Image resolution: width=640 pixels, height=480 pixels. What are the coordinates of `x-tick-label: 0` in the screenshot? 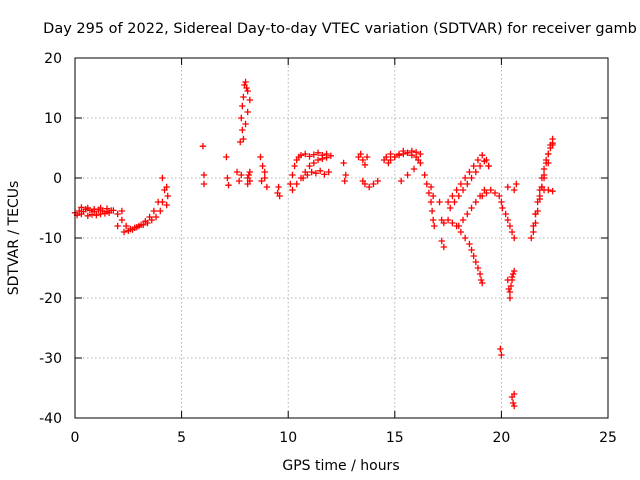 It's located at (75, 438).